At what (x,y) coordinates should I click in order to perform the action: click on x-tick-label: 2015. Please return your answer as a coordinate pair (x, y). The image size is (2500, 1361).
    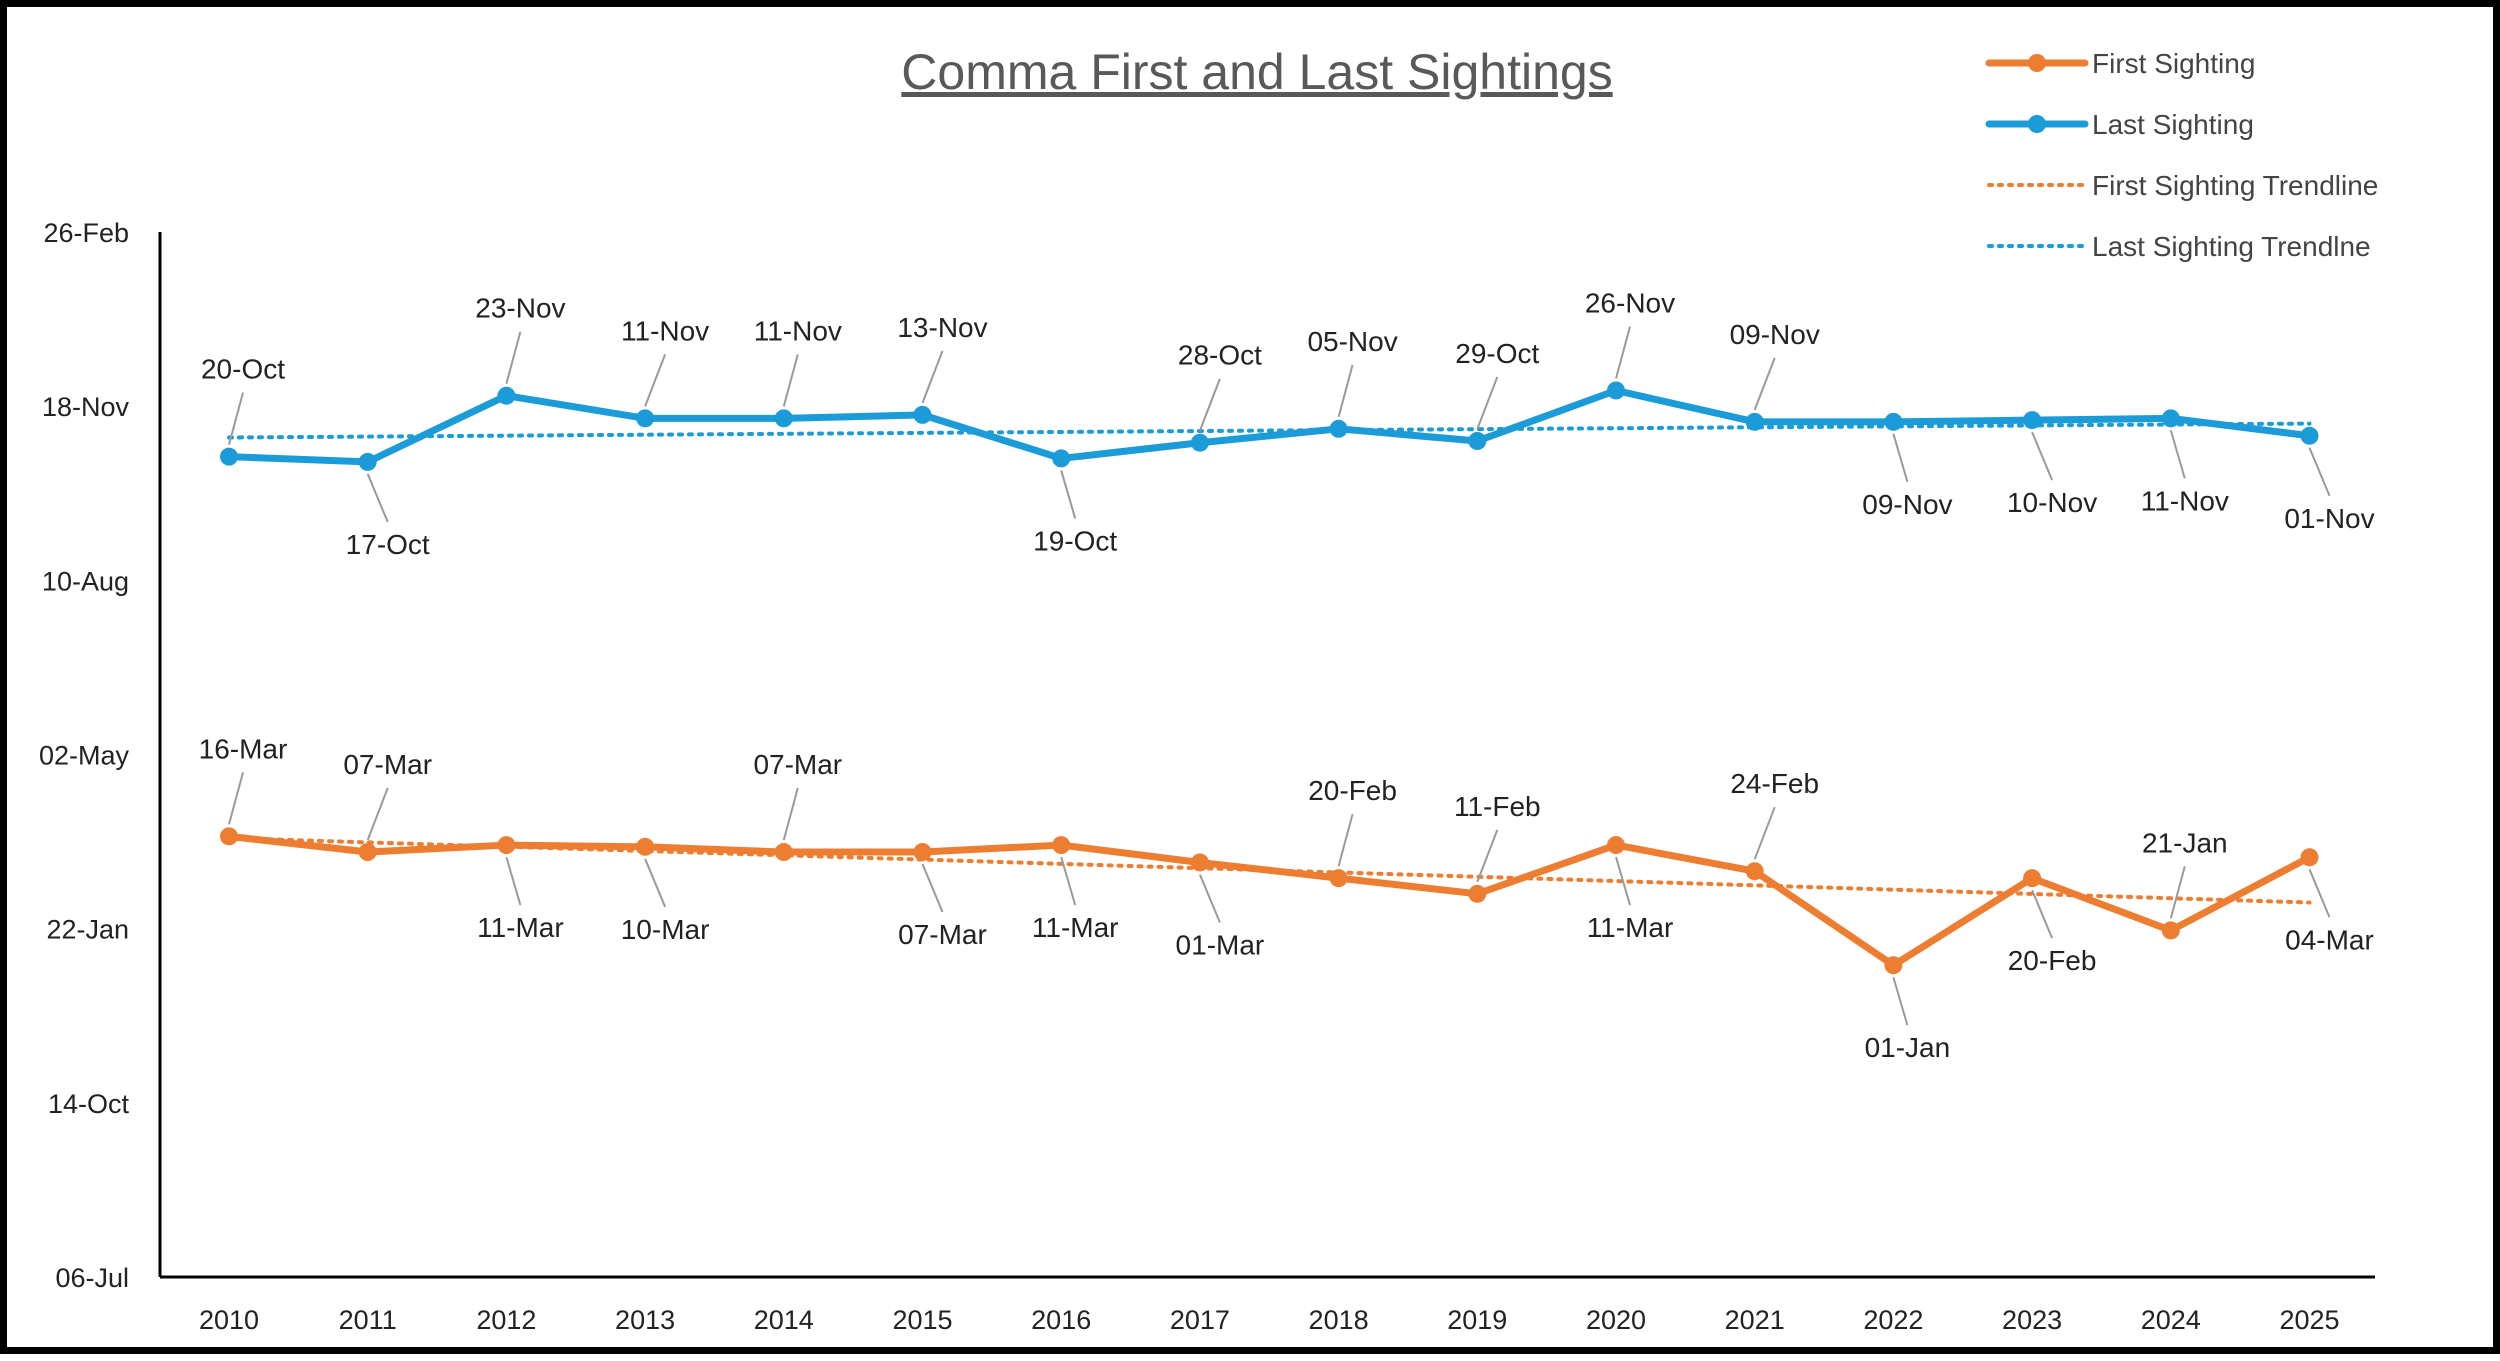
    Looking at the image, I should click on (922, 1320).